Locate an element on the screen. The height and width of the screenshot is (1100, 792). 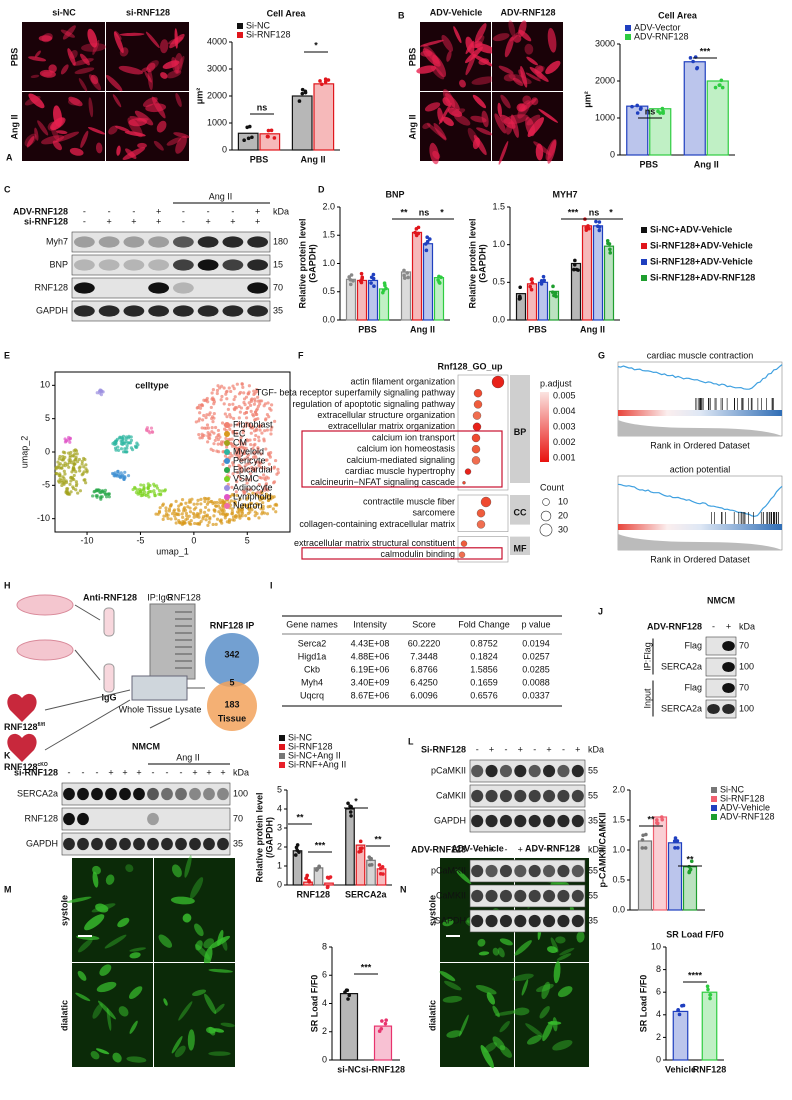
y-axis-label: p-CAMKII/CAMKII is located at coordinates (602, 850).